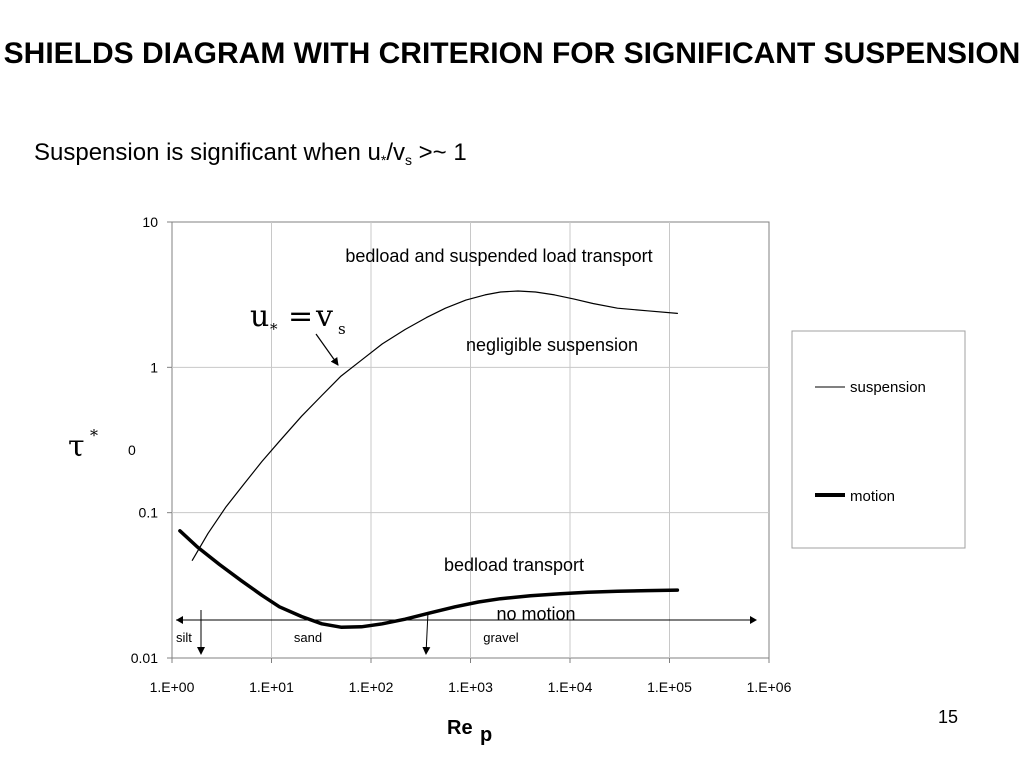 The image size is (1024, 768). Describe the element at coordinates (184, 637) in the screenshot. I see `grain-label-silt: silt` at that location.